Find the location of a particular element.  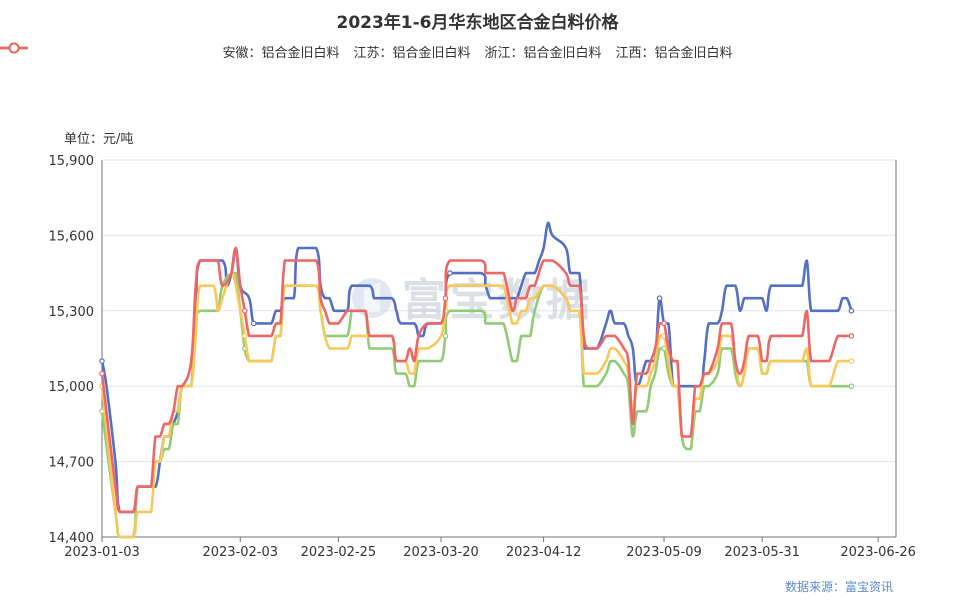

y-tick-label: 14,700 is located at coordinates (72, 463).